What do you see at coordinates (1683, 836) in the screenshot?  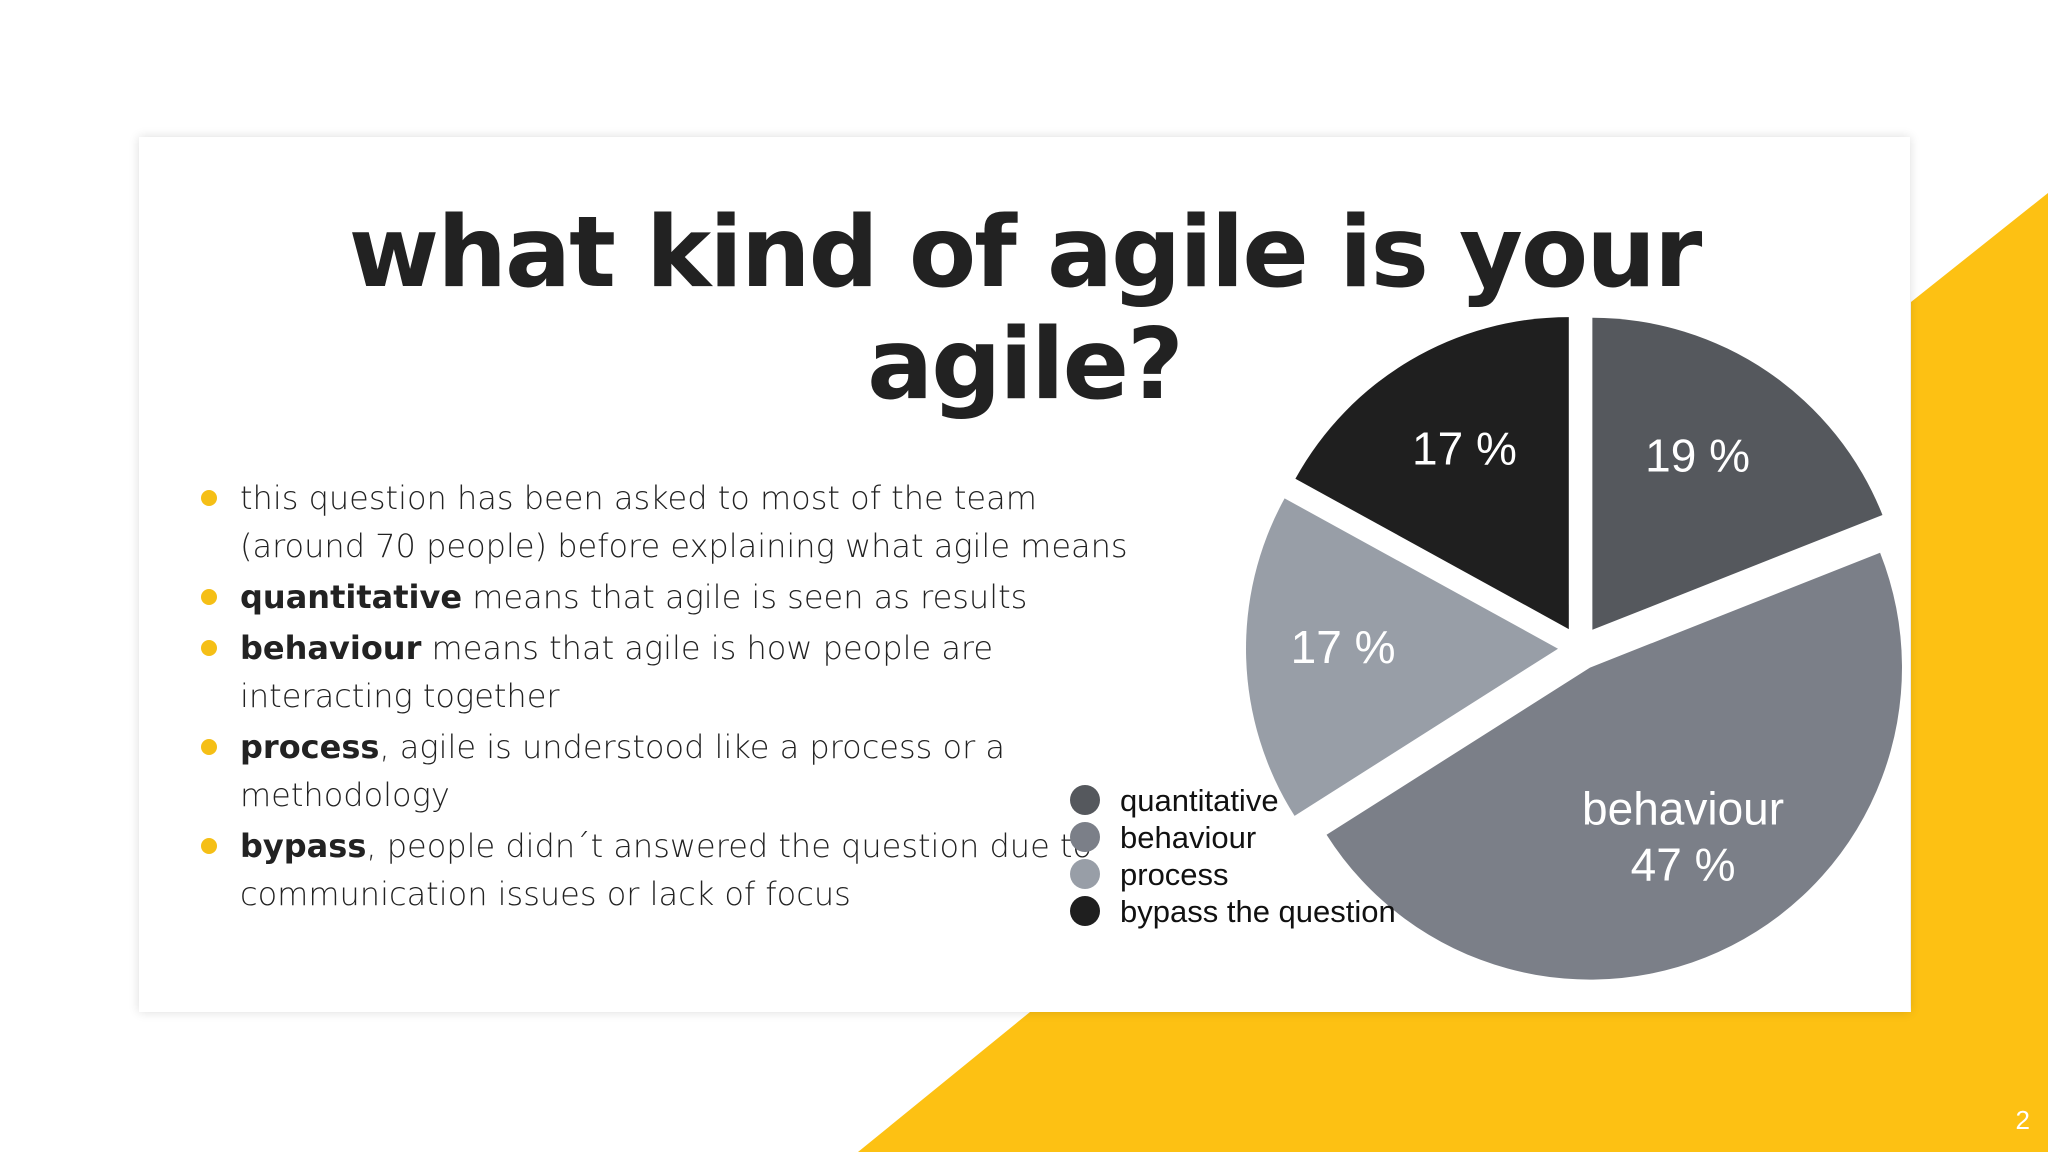 I see `slice-label: behaviour 47 %` at bounding box center [1683, 836].